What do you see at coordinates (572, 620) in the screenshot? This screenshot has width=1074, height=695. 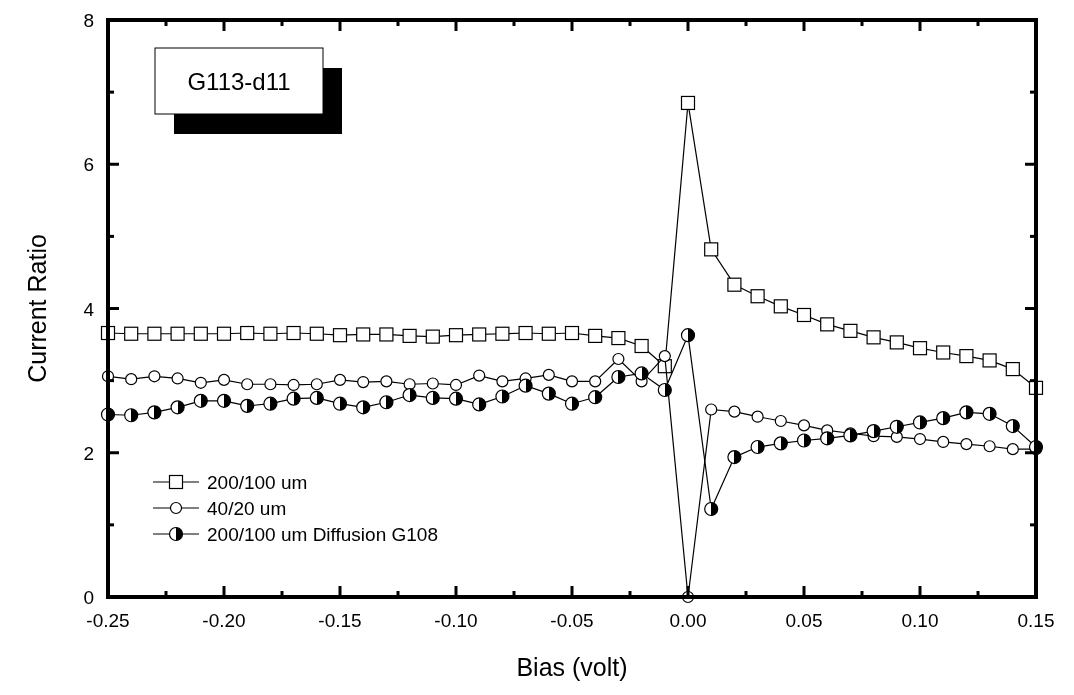 I see `x-tick-label: -0.05` at bounding box center [572, 620].